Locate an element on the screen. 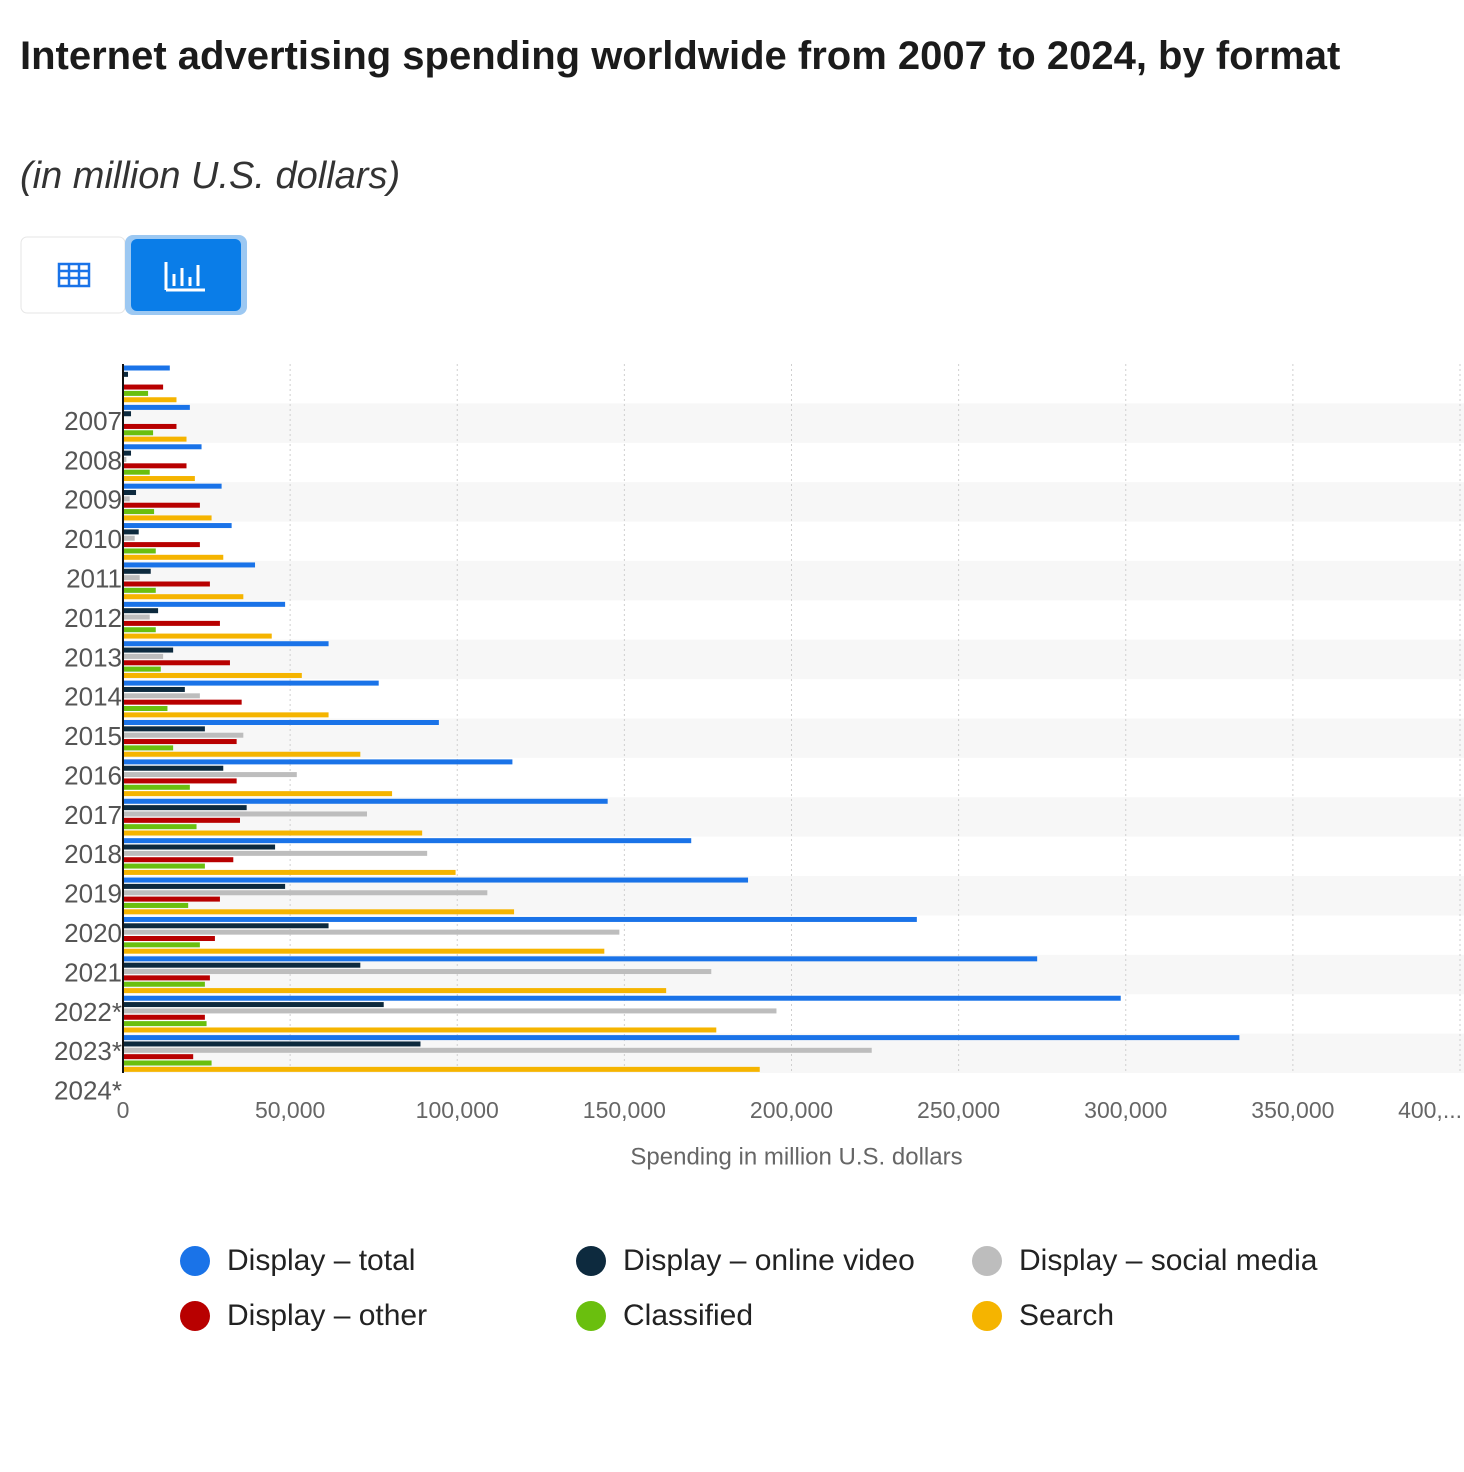 Image resolution: width=1464 pixels, height=1472 pixels. y-tick-label: 2007 is located at coordinates (93, 421).